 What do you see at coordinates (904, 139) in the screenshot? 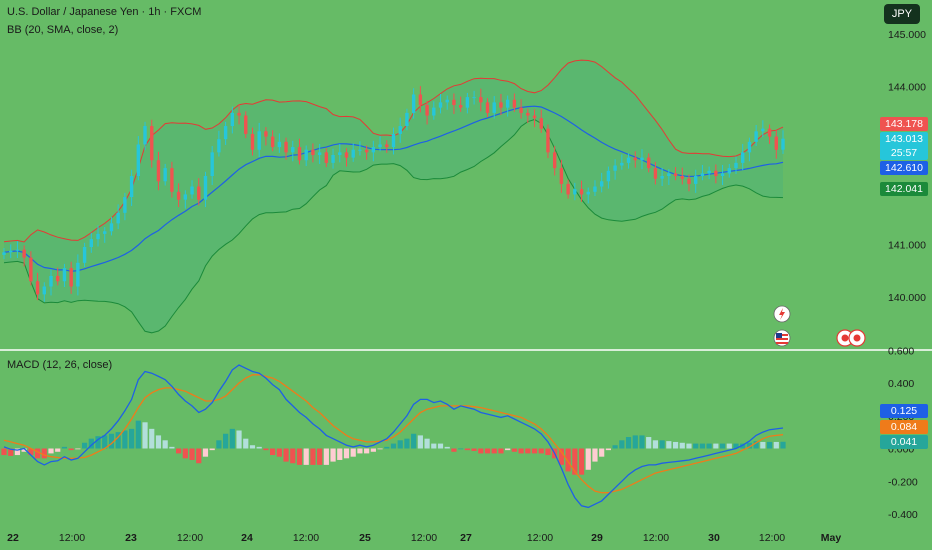
I see `last-price: 143.013` at bounding box center [904, 139].